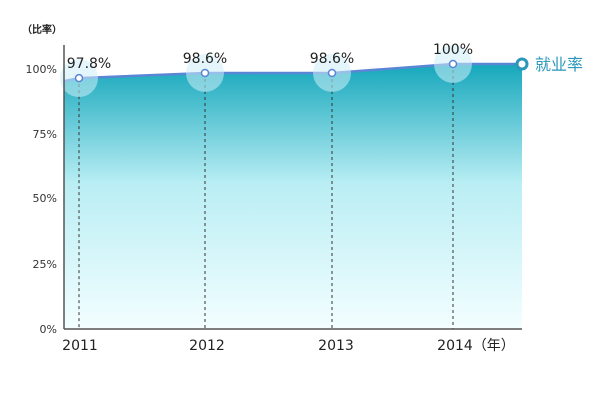  Describe the element at coordinates (522, 64) in the screenshot. I see `legend-marker` at that location.